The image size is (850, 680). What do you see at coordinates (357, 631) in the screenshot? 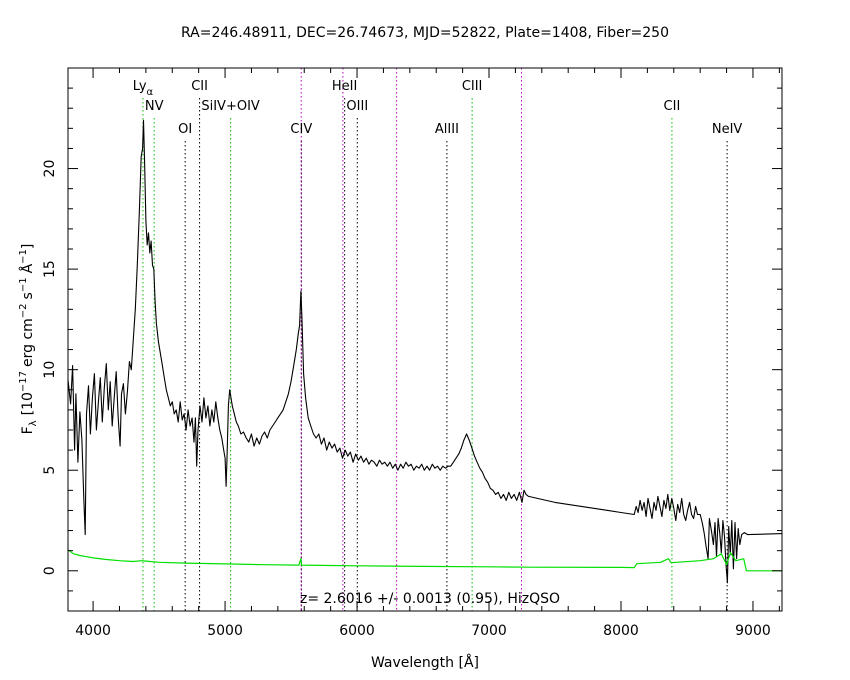
I see `x-tick-label: 6000` at bounding box center [357, 631].